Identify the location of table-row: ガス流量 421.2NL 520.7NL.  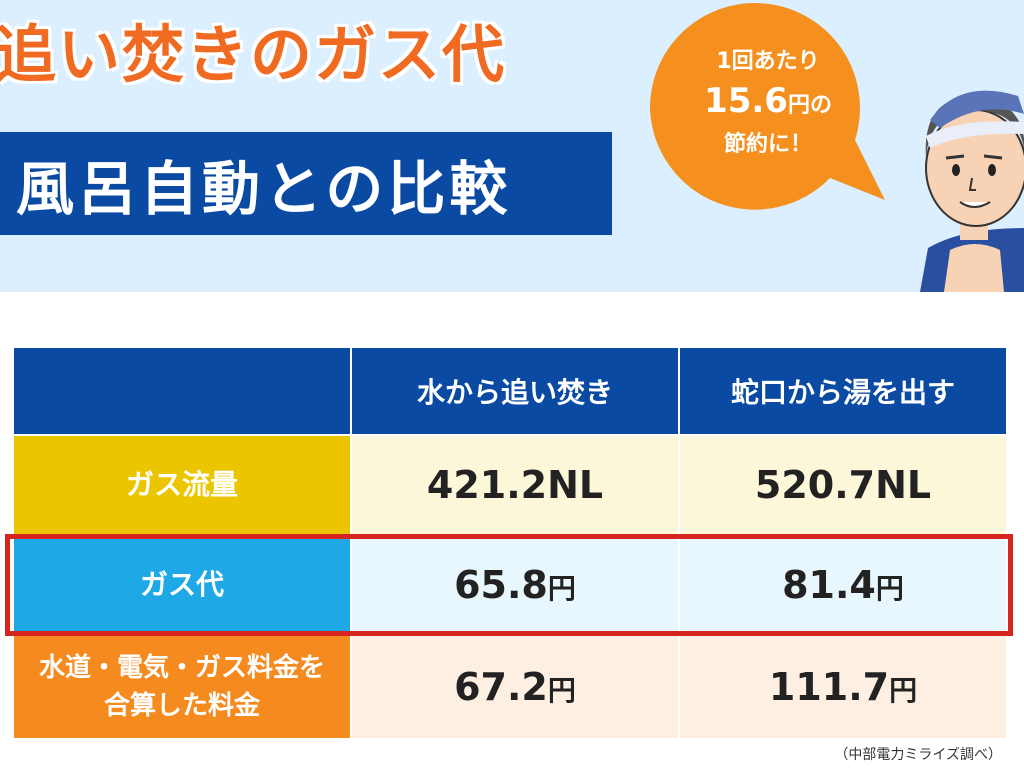
(510, 485).